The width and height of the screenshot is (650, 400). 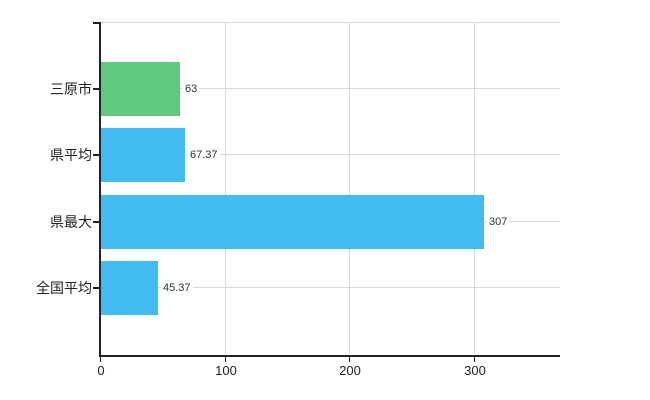 I want to click on x-axis-tick-label: 0, so click(x=101, y=370).